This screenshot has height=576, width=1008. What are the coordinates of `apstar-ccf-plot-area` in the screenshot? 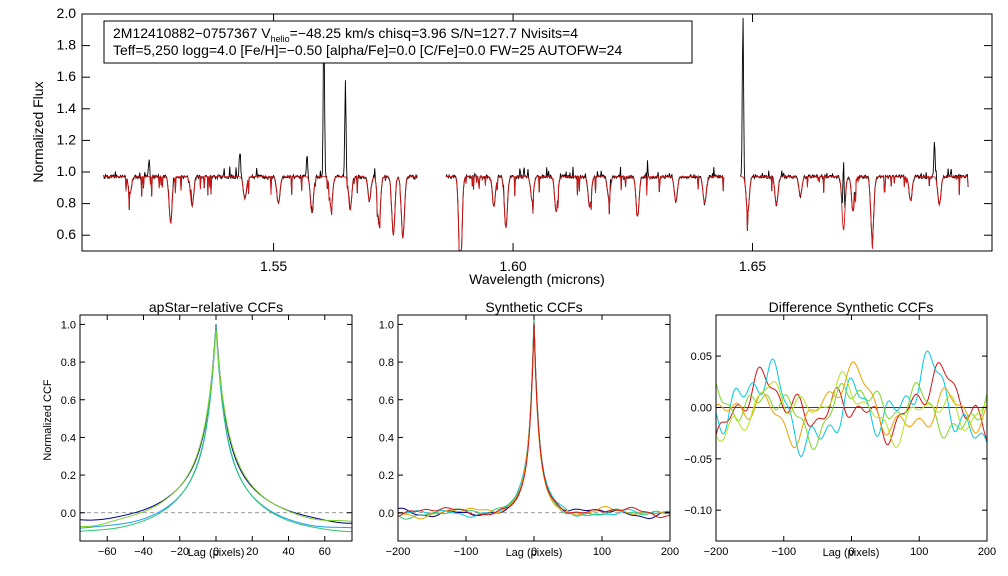 It's located at (216, 428).